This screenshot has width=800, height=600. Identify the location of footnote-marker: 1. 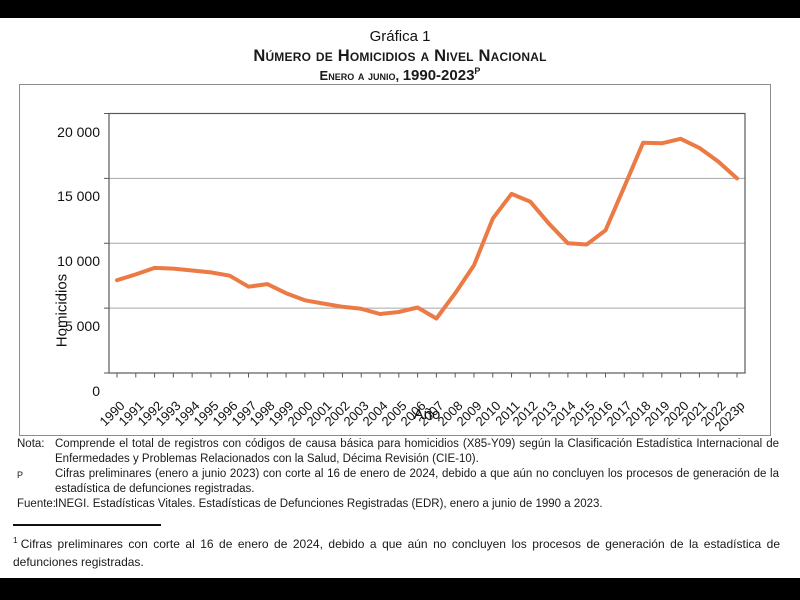
(15, 540).